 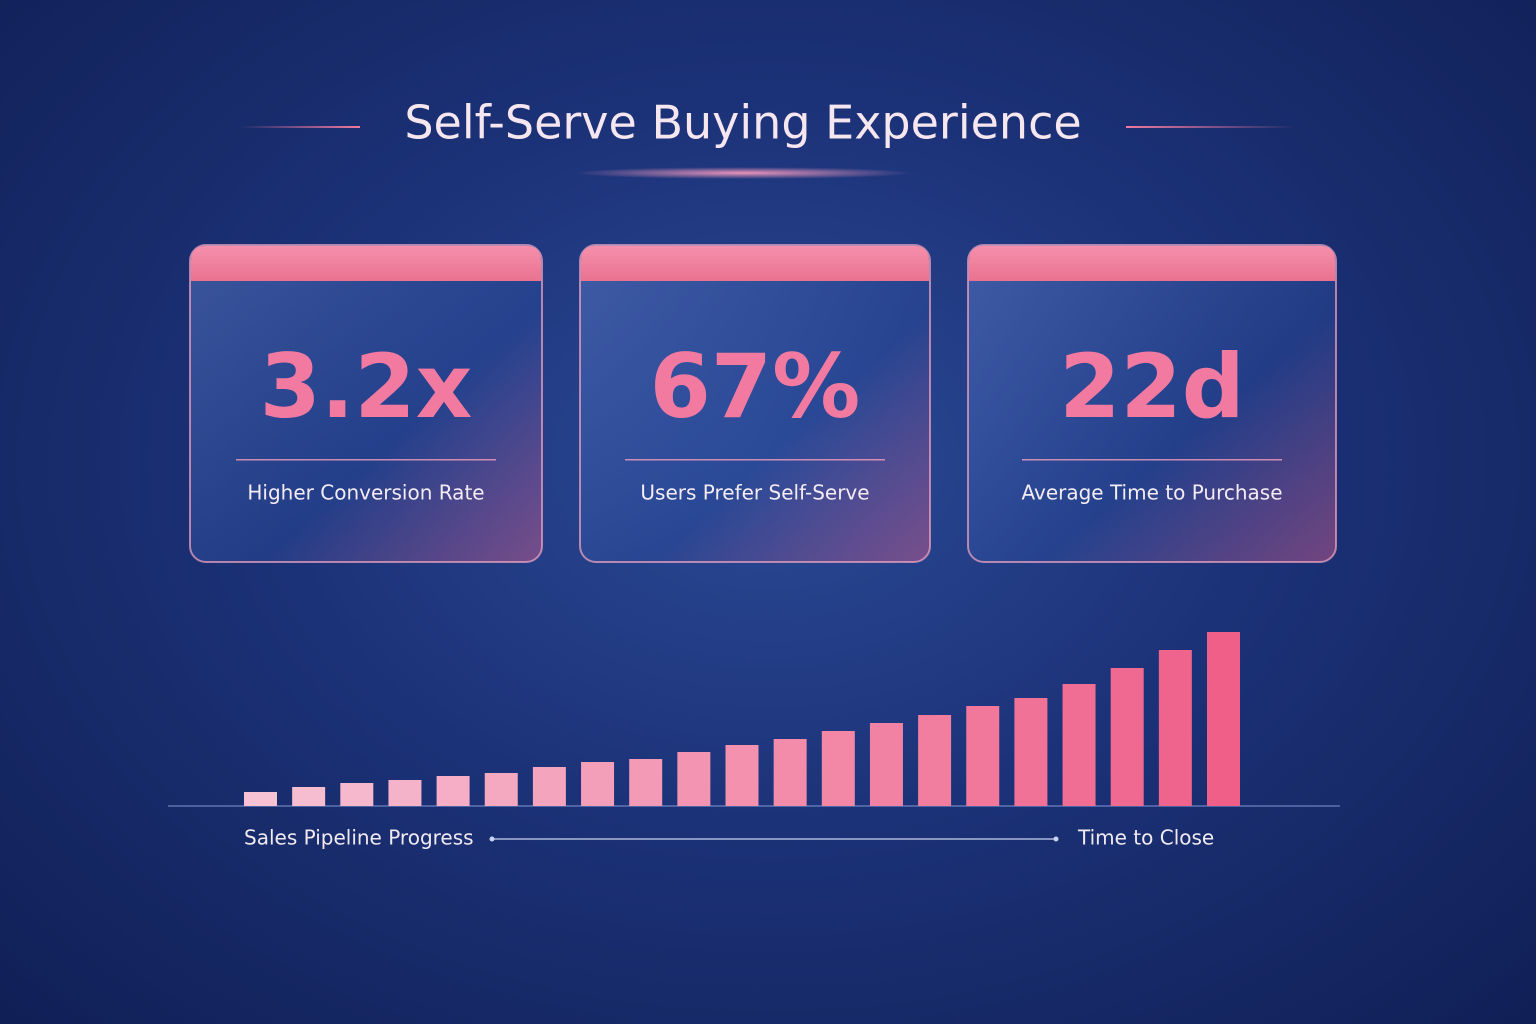 What do you see at coordinates (1151, 493) in the screenshot?
I see `card-label: Average Time to Purchase` at bounding box center [1151, 493].